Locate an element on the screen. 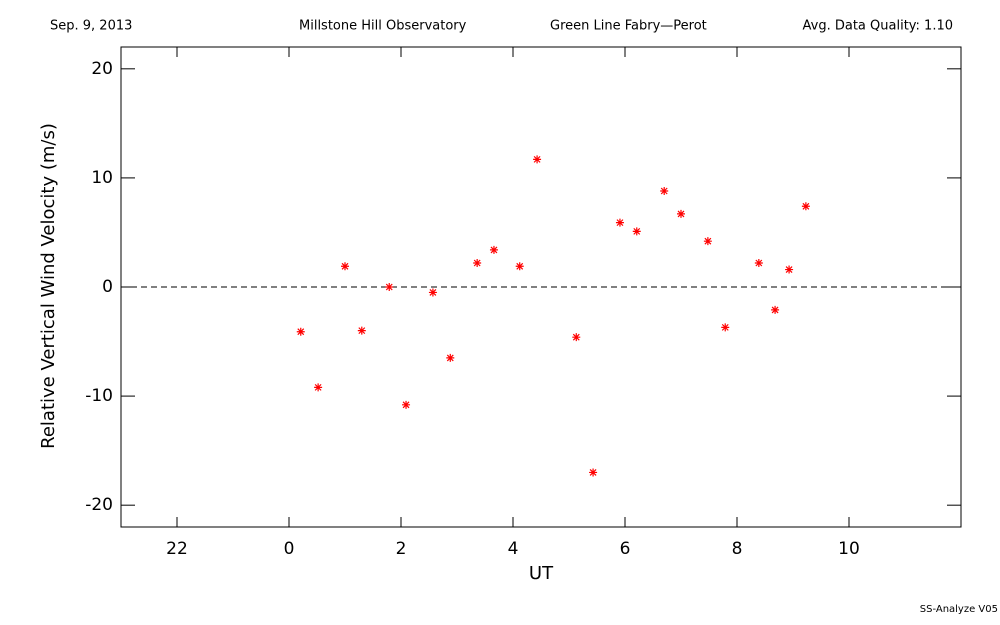 The width and height of the screenshot is (1000, 625). x-tick-label: 4 is located at coordinates (513, 549).